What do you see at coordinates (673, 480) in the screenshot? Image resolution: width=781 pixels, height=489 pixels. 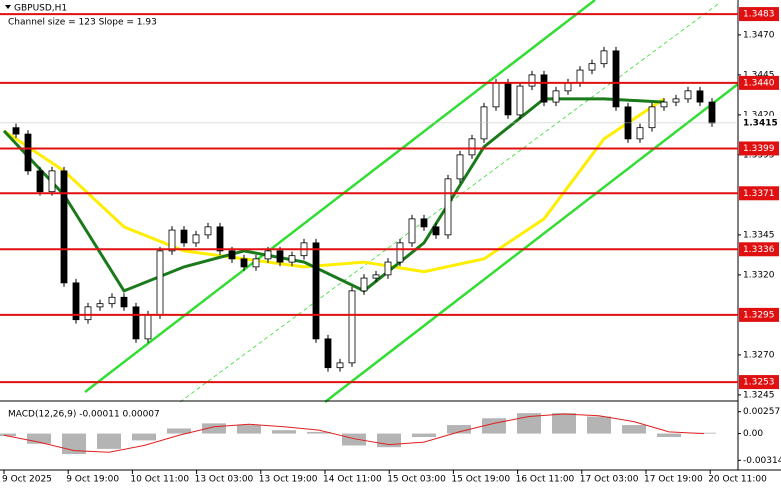 I see `x-tick-label: 17 Oct 19:00` at bounding box center [673, 480].